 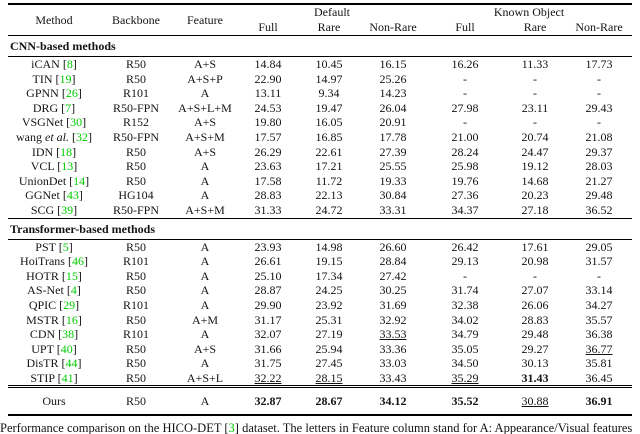 I want to click on citation-link: 13, so click(x=67, y=166).